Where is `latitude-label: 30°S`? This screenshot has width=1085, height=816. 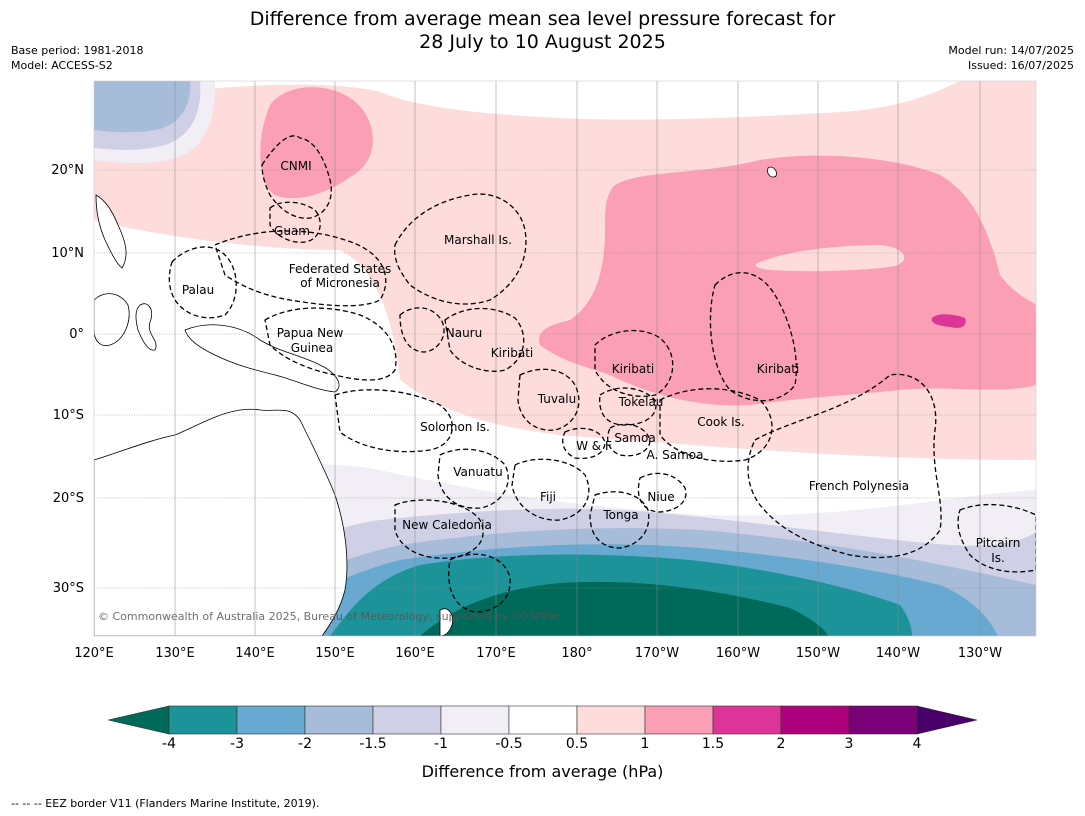
latitude-label: 30°S is located at coordinates (68, 588).